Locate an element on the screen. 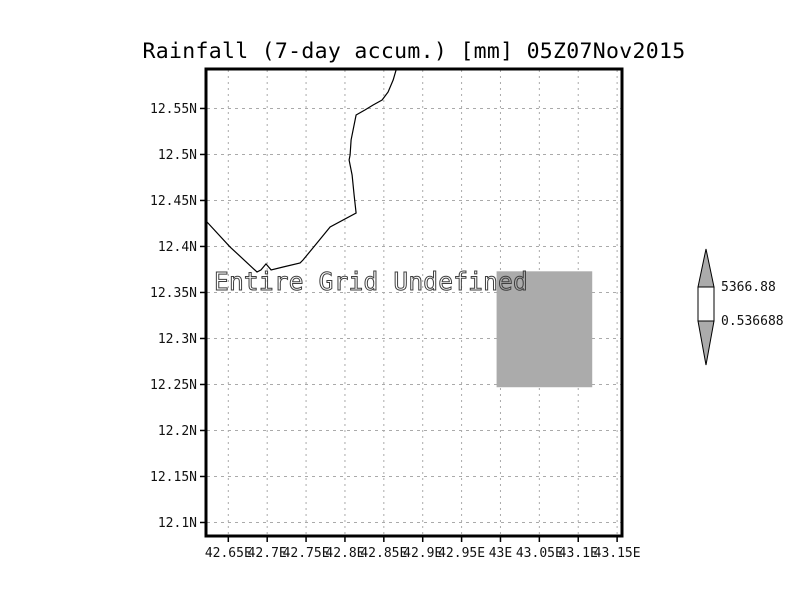  y-axis-tick-label: 12.5N is located at coordinates (177, 155).